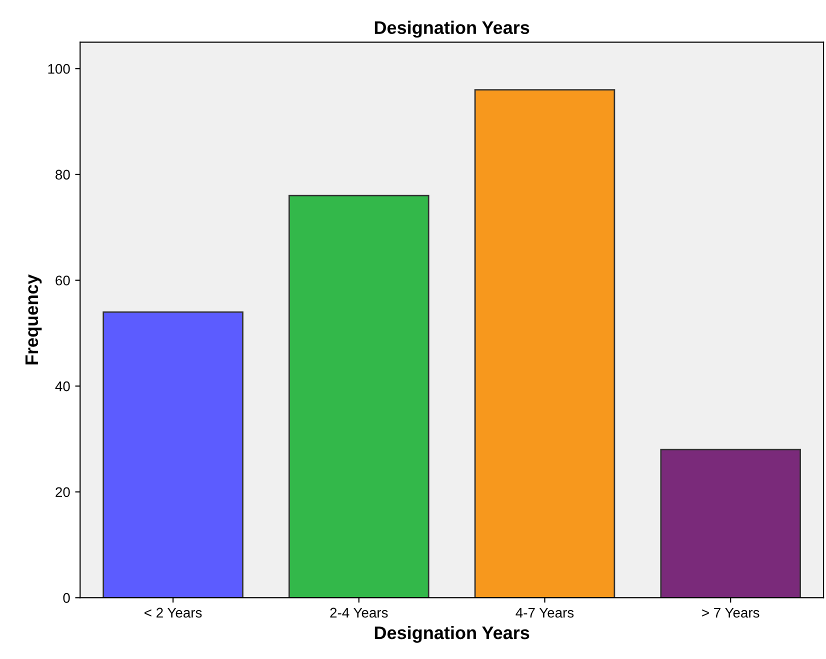 The height and width of the screenshot is (659, 826). What do you see at coordinates (731, 613) in the screenshot?
I see `x-tick-label: > 7 Years` at bounding box center [731, 613].